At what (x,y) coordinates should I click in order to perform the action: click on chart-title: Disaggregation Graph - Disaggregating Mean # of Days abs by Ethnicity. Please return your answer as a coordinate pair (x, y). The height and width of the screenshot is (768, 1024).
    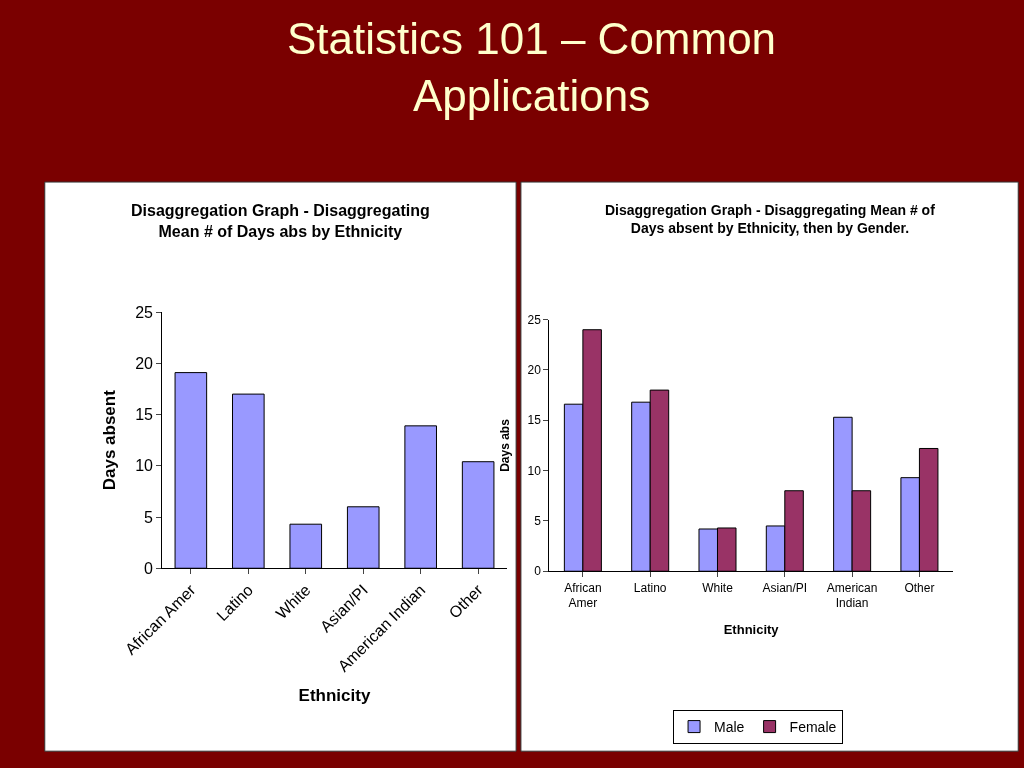
    Looking at the image, I should click on (280, 221).